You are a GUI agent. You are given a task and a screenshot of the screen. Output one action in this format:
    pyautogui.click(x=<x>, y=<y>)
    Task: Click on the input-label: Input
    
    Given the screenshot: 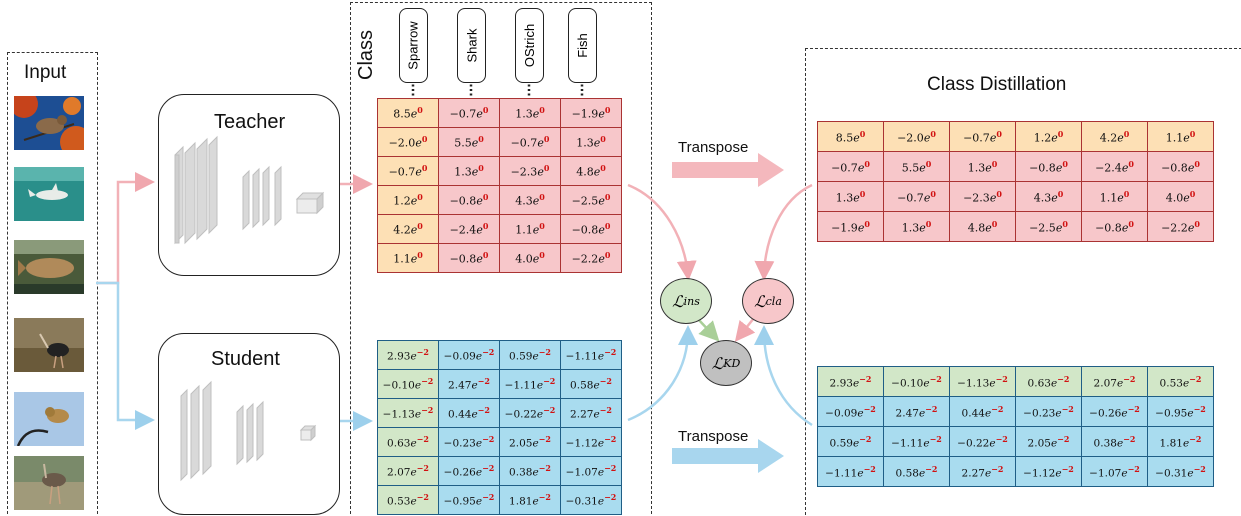 What is the action you would take?
    pyautogui.click(x=45, y=72)
    